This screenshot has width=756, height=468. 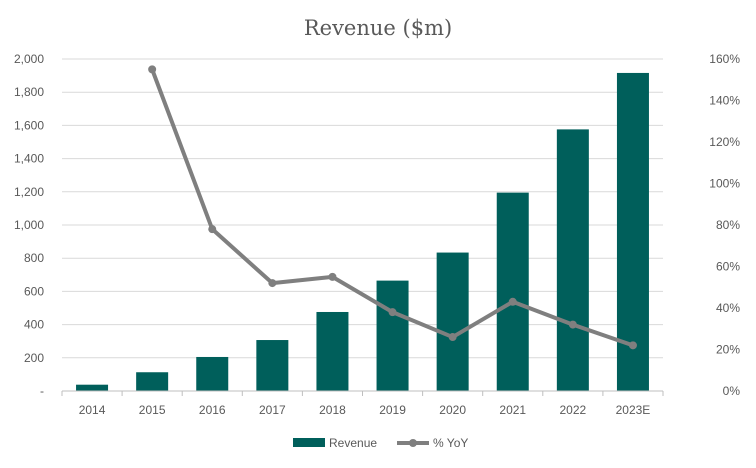 What do you see at coordinates (724, 184) in the screenshot?
I see `y-right-tick-label: 100%` at bounding box center [724, 184].